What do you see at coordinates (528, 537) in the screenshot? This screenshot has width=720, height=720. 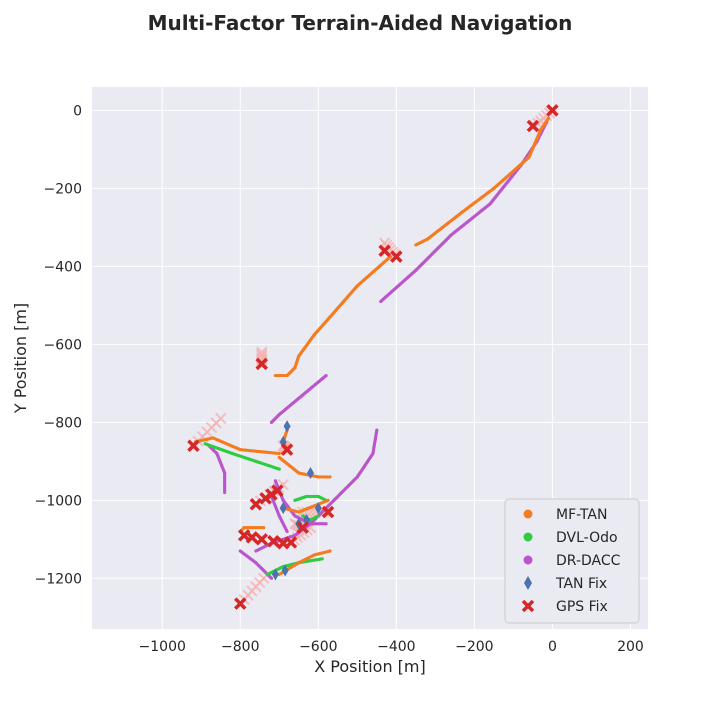 I see `legend-marker-dvl-odo` at bounding box center [528, 537].